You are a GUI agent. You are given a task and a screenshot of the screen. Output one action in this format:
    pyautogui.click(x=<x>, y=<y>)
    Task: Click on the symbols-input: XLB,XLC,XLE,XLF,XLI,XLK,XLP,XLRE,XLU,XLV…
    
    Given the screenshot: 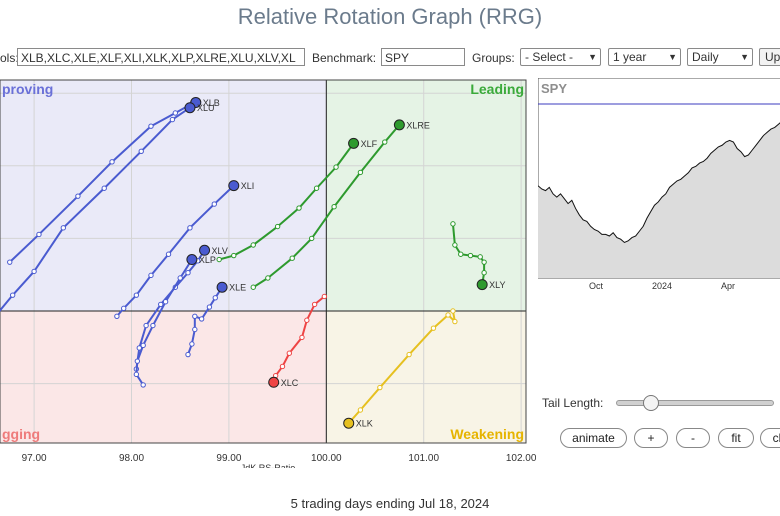 What is the action you would take?
    pyautogui.click(x=161, y=57)
    